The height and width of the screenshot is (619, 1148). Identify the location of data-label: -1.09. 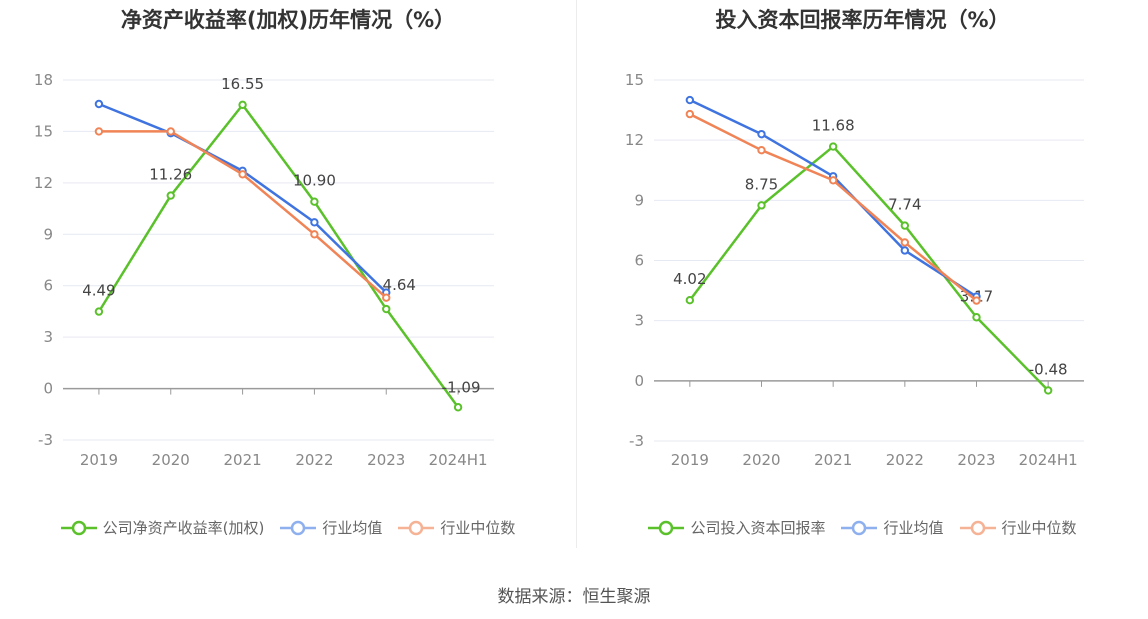
(461, 387).